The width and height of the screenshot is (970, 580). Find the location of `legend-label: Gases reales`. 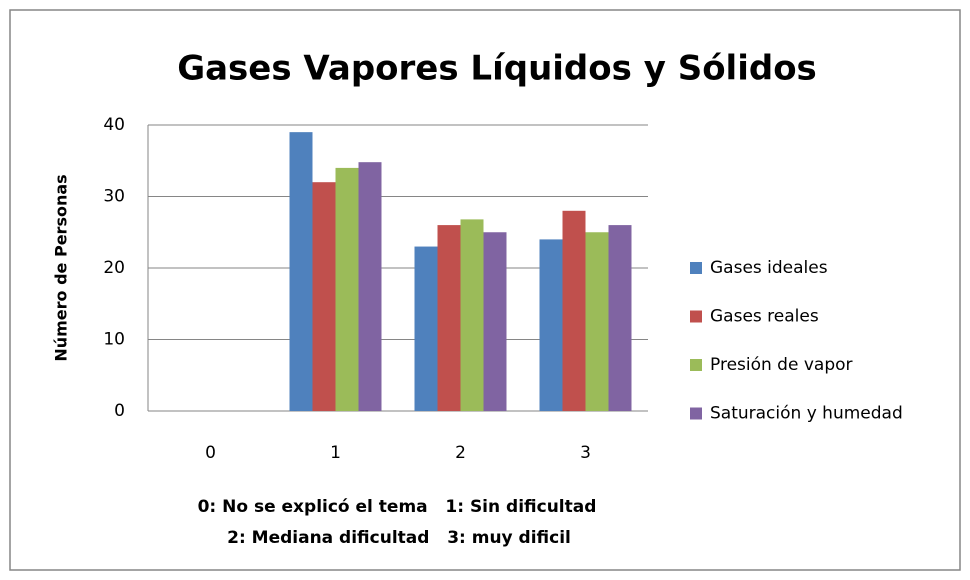

legend-label: Gases reales is located at coordinates (764, 317).